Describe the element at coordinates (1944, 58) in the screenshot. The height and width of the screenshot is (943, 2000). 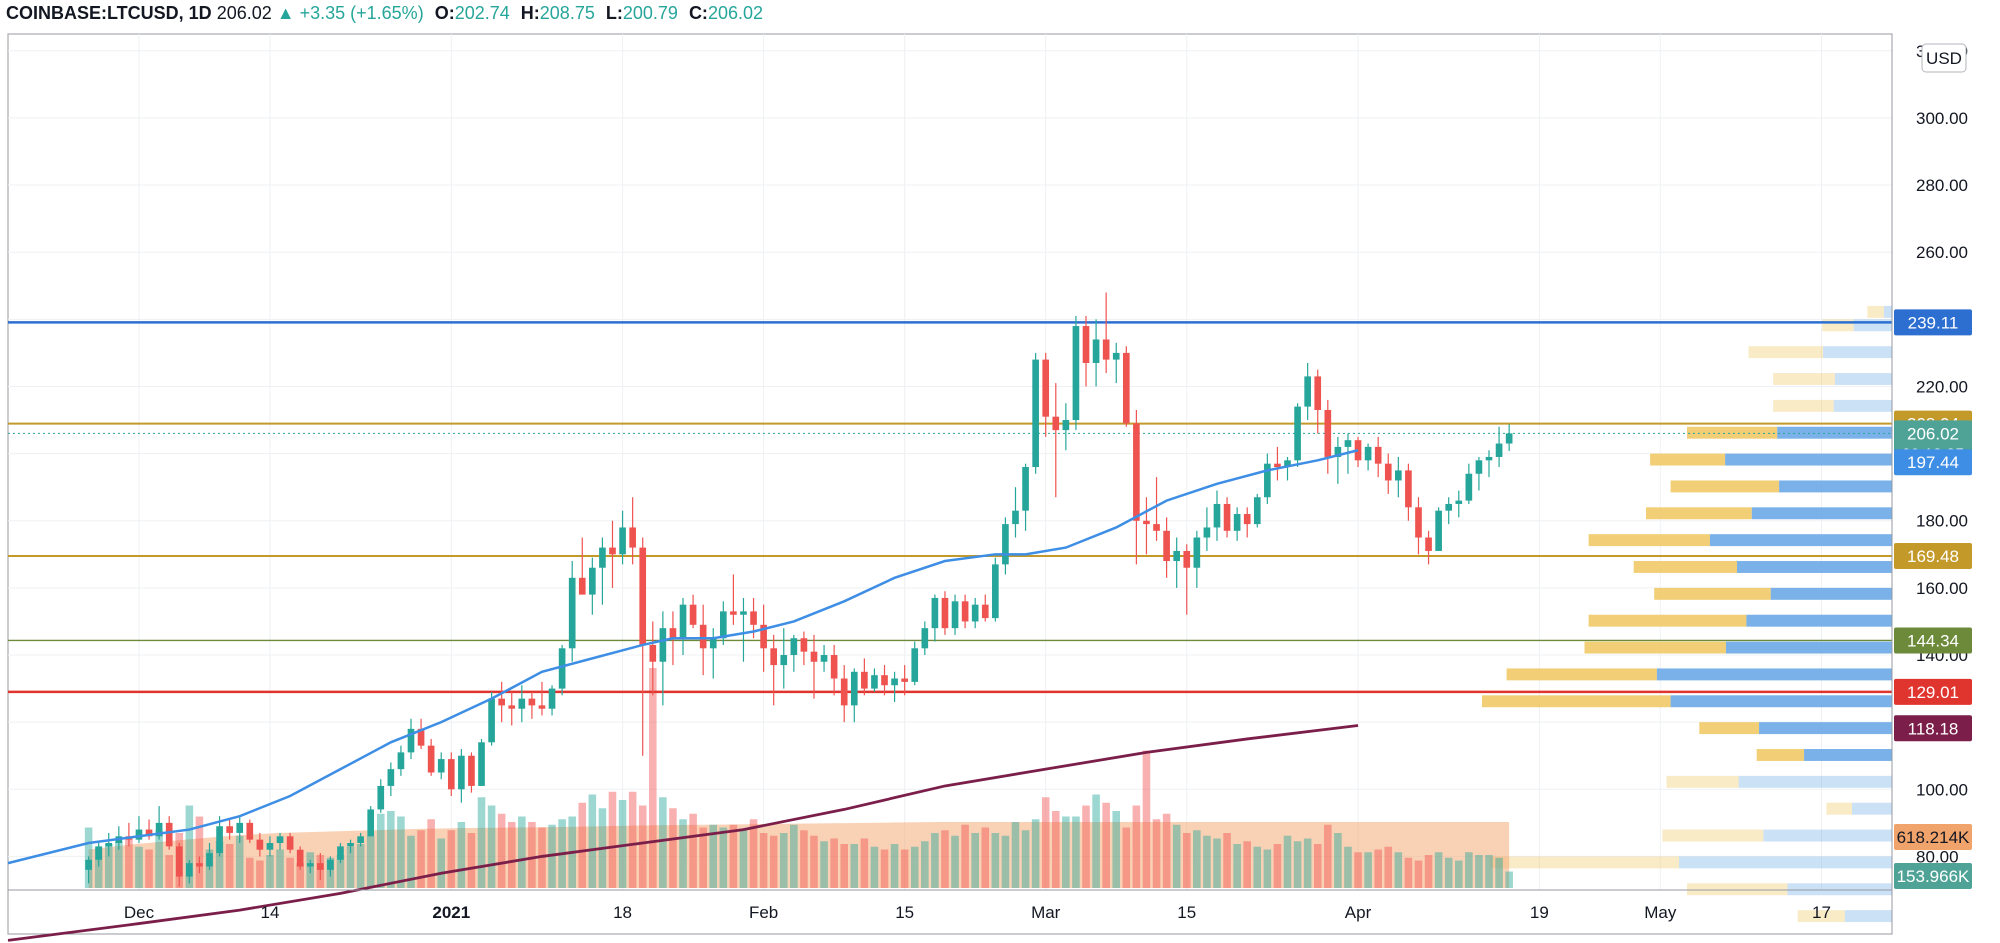
I see `currency-badge: USD` at that location.